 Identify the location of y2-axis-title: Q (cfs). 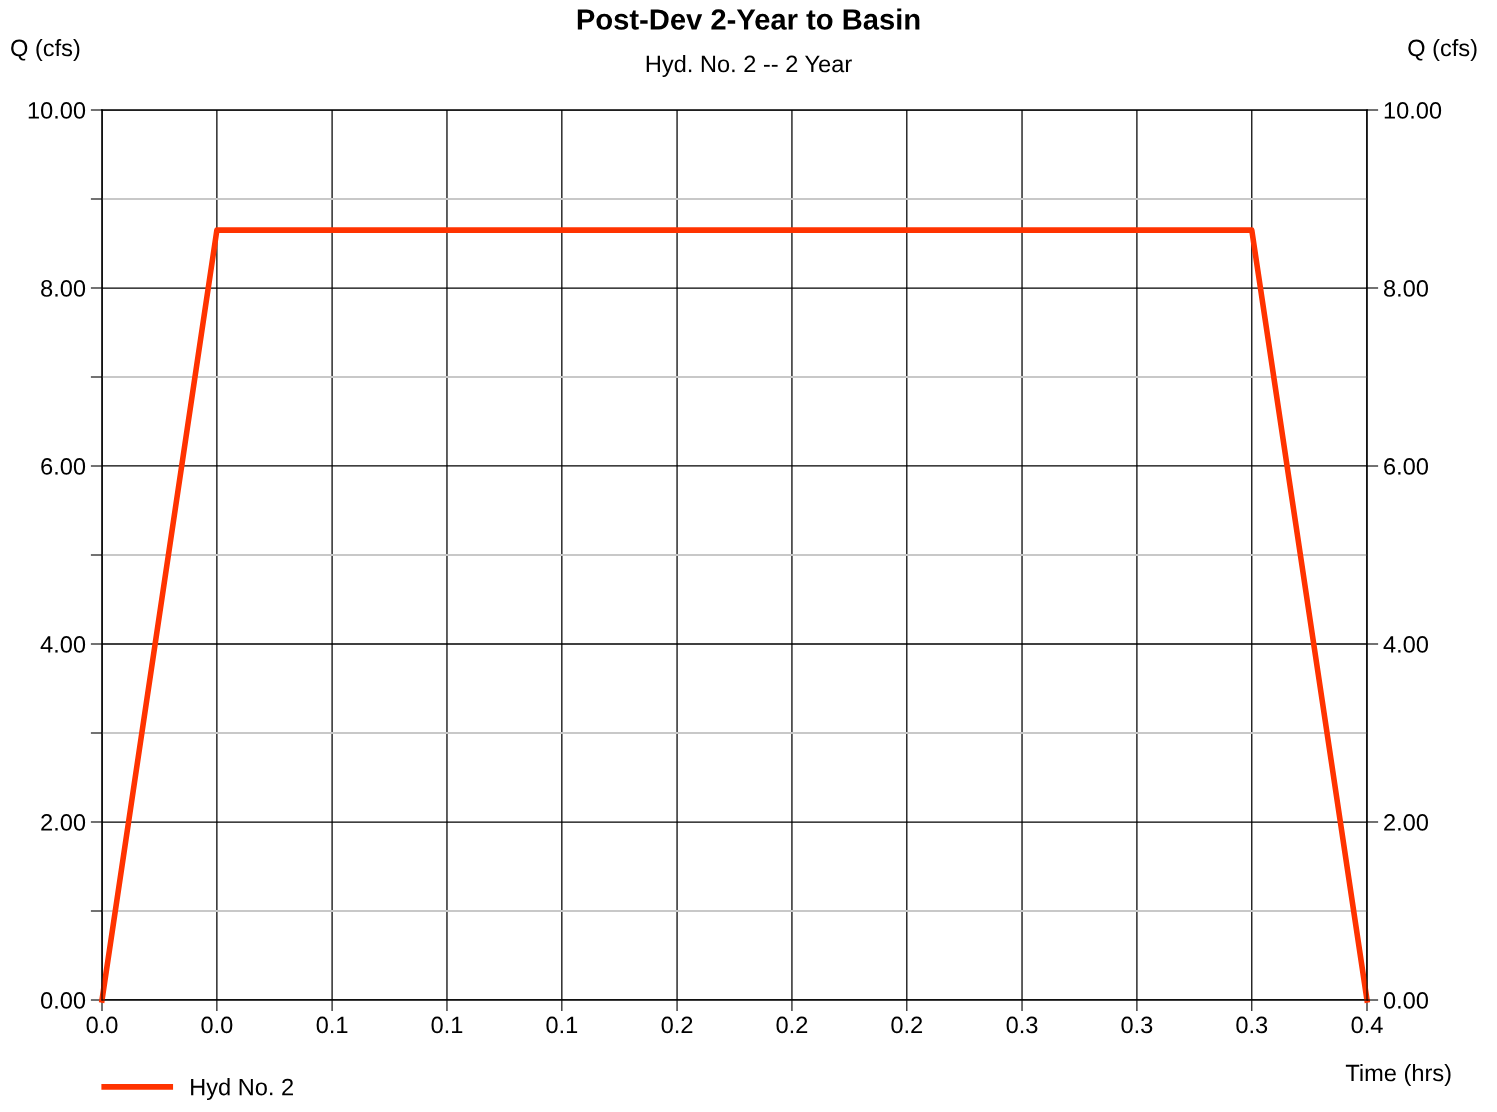
(1442, 50).